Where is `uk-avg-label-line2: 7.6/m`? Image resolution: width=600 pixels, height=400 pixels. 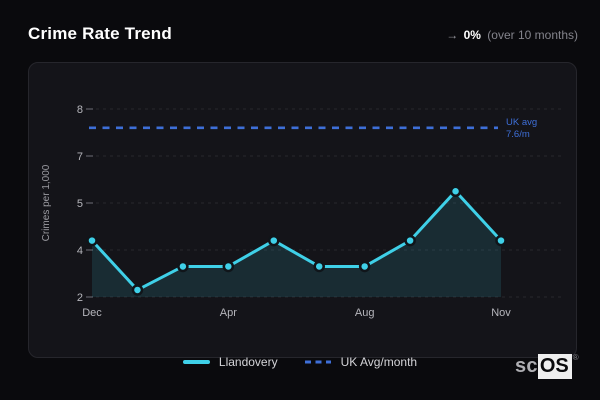 uk-avg-label-line2: 7.6/m is located at coordinates (518, 134).